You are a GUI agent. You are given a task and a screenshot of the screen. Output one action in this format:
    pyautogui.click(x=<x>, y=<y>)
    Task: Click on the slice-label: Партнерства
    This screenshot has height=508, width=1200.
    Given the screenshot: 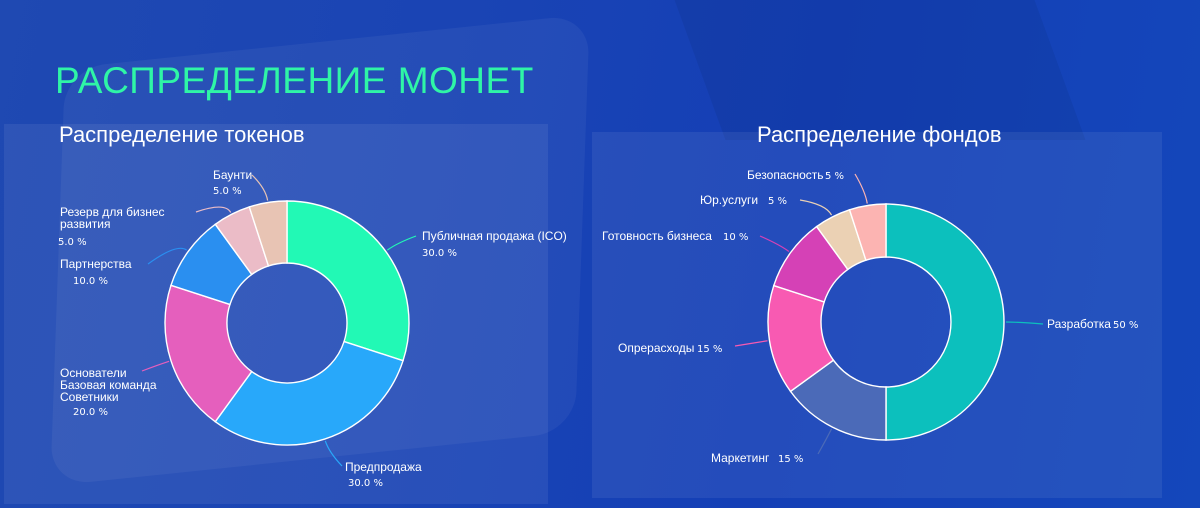 What is the action you would take?
    pyautogui.click(x=96, y=264)
    